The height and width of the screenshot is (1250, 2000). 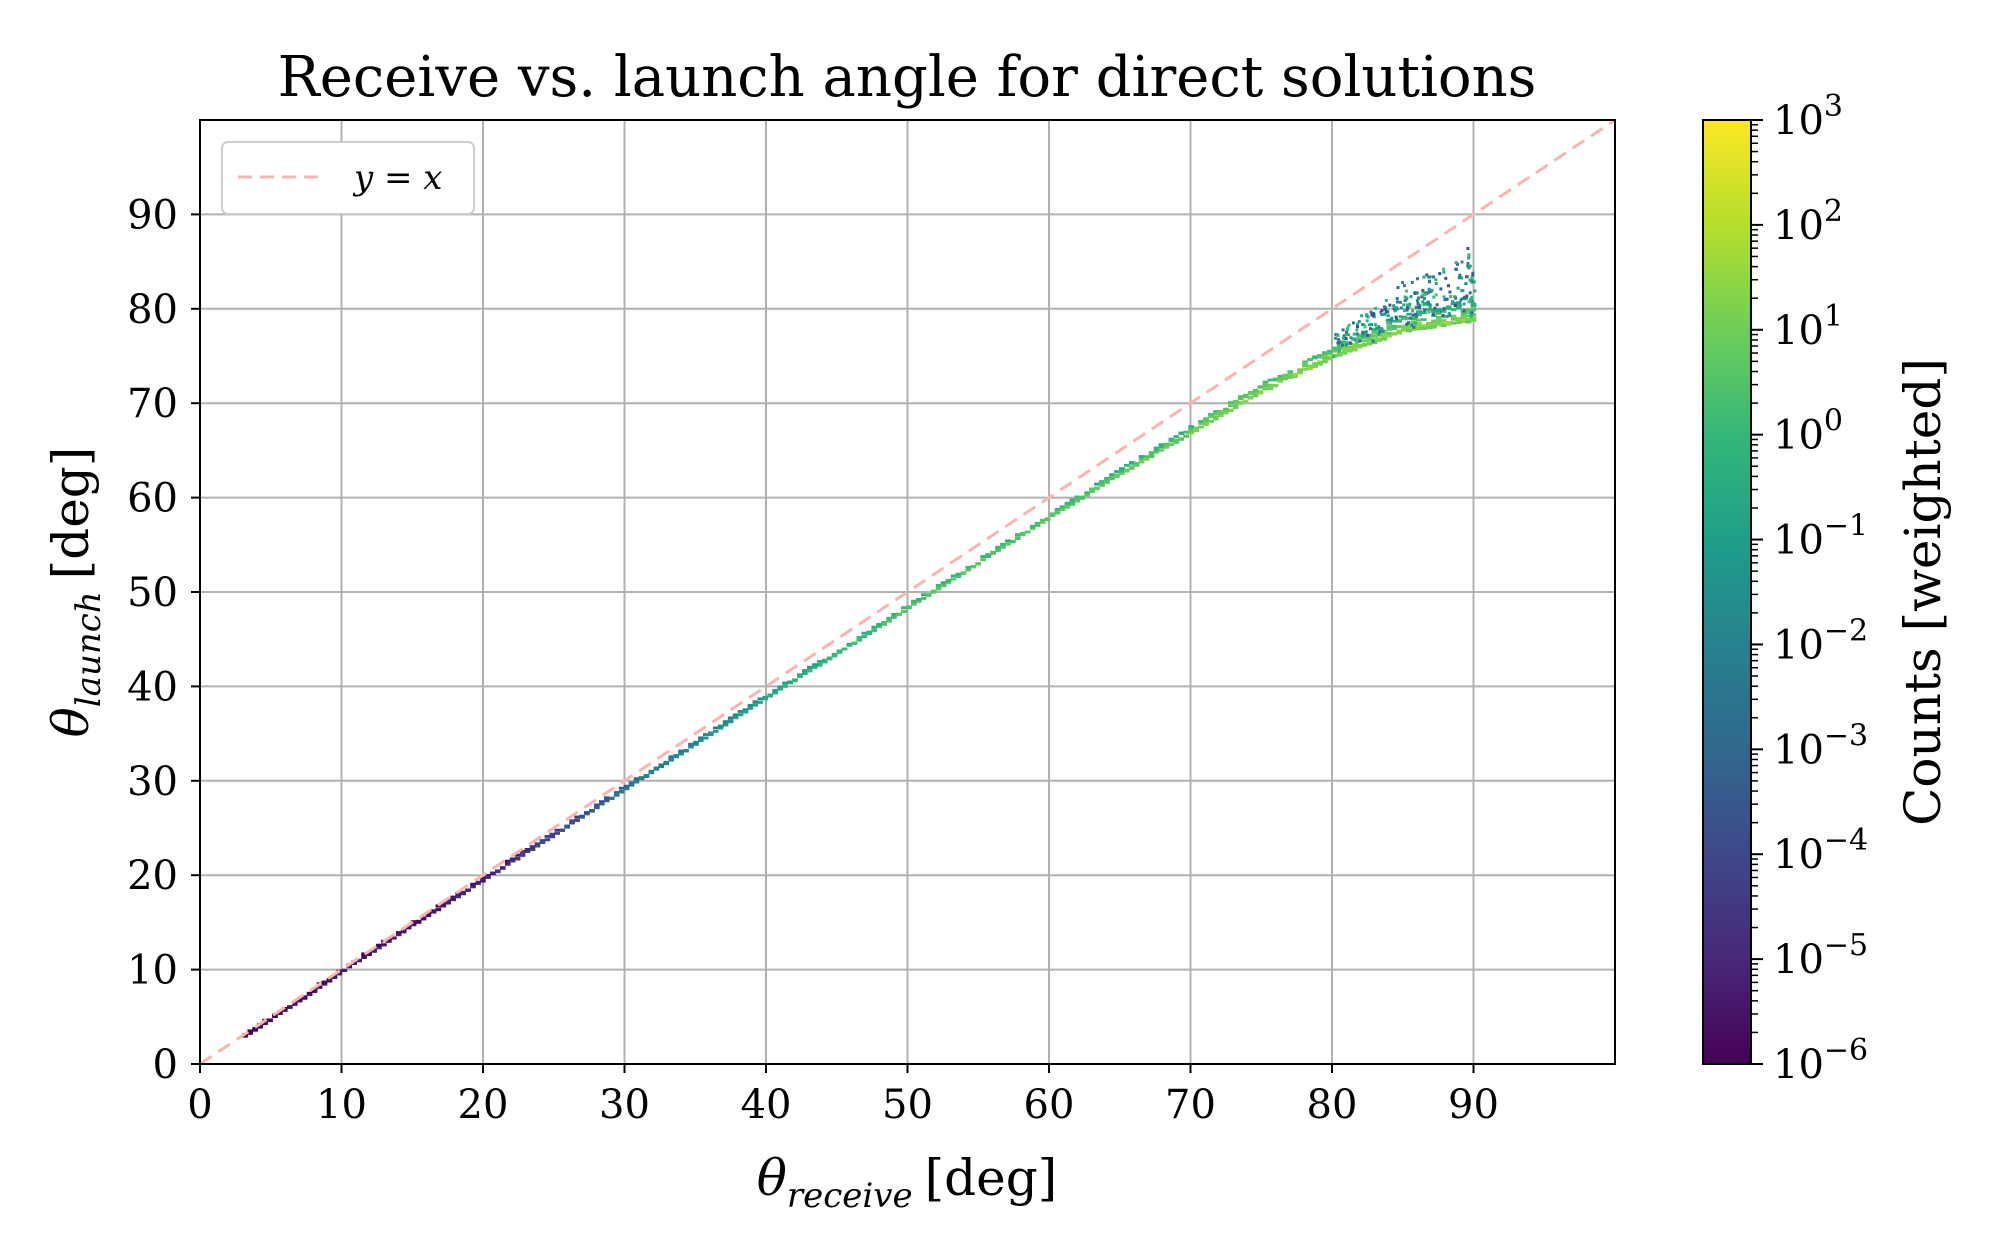 What do you see at coordinates (1332, 1105) in the screenshot?
I see `x-tick-label: 80` at bounding box center [1332, 1105].